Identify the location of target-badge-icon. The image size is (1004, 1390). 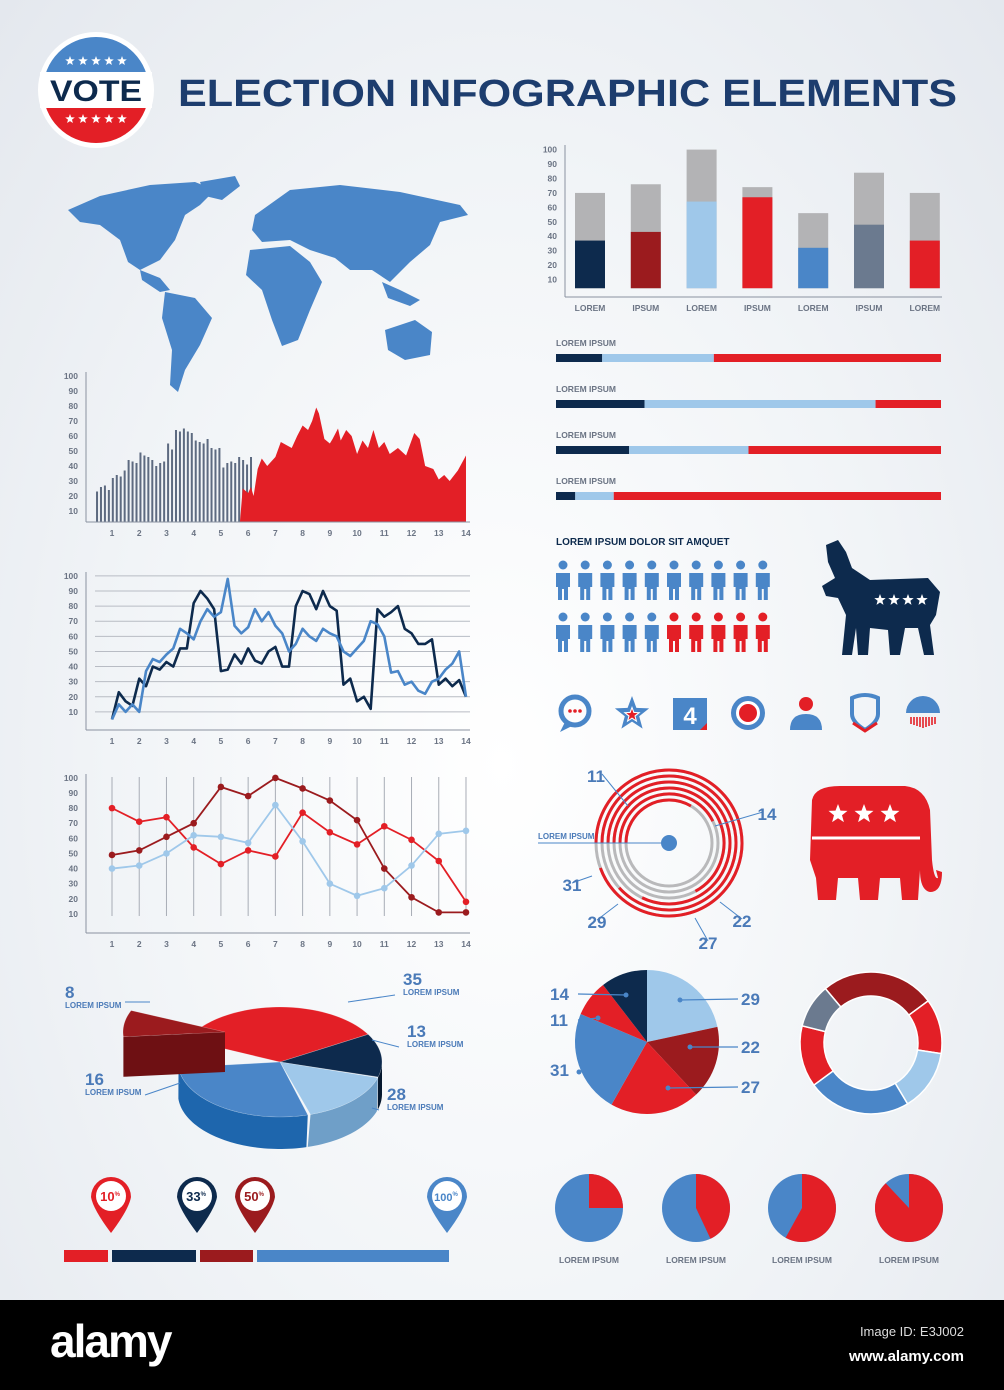
(748, 713).